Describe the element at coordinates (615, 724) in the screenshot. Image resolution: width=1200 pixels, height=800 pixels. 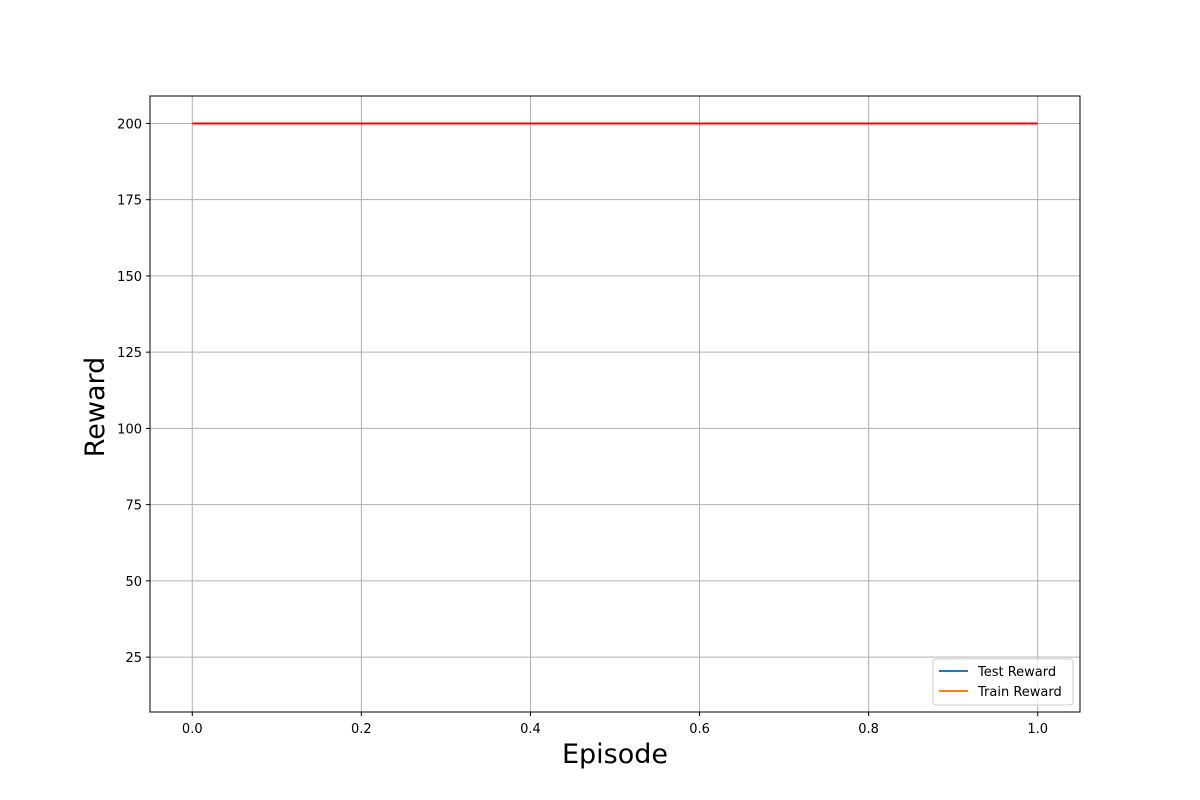
I see `x-axis-ticks: 0.0 0.2 0.4 0.6 0.8 1.0` at that location.